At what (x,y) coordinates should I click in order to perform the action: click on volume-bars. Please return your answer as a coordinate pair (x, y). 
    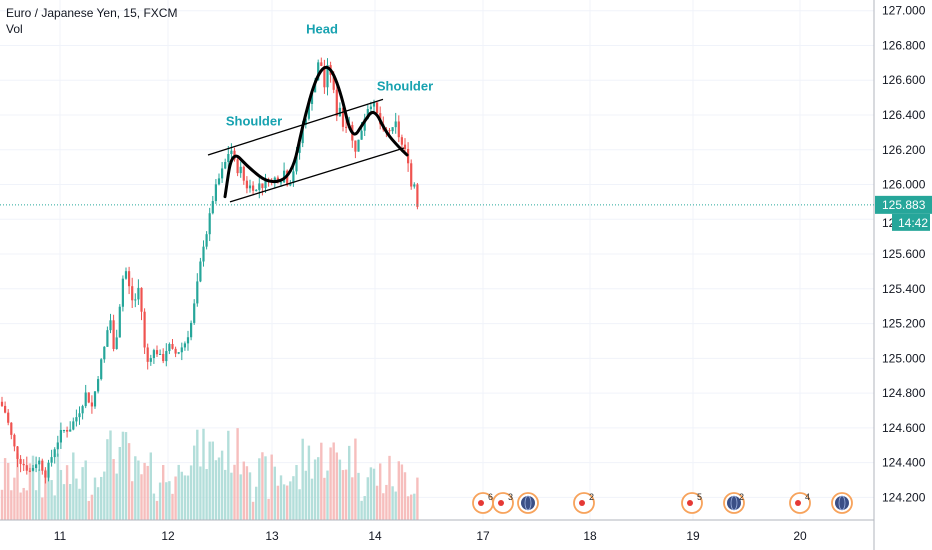
    Looking at the image, I should click on (209, 474).